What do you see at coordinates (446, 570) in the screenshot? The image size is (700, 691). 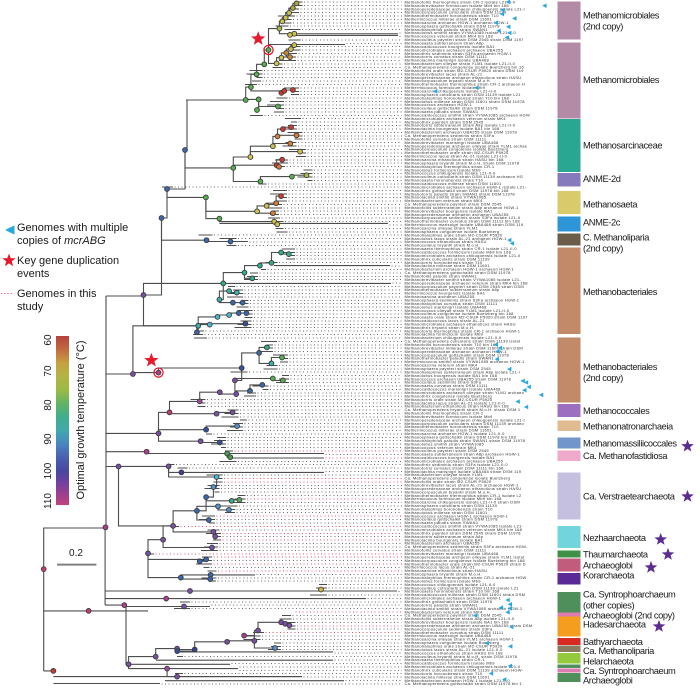 I see `svg-text:Methanosarcina ethanolicus str: Methanosarcina ethanolicus strain HASU` at bounding box center [446, 570].